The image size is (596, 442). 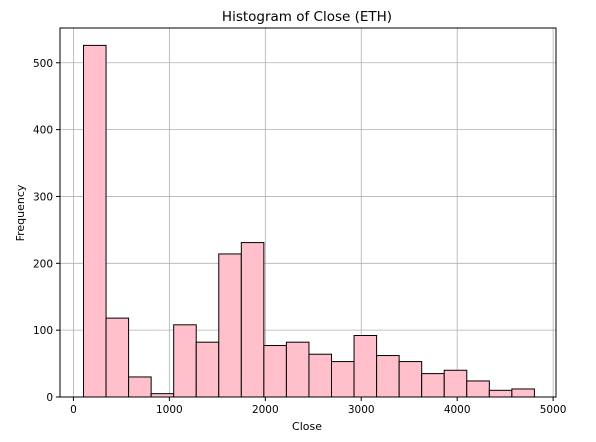 I want to click on x-tick-label-5: 5000, so click(x=553, y=410).